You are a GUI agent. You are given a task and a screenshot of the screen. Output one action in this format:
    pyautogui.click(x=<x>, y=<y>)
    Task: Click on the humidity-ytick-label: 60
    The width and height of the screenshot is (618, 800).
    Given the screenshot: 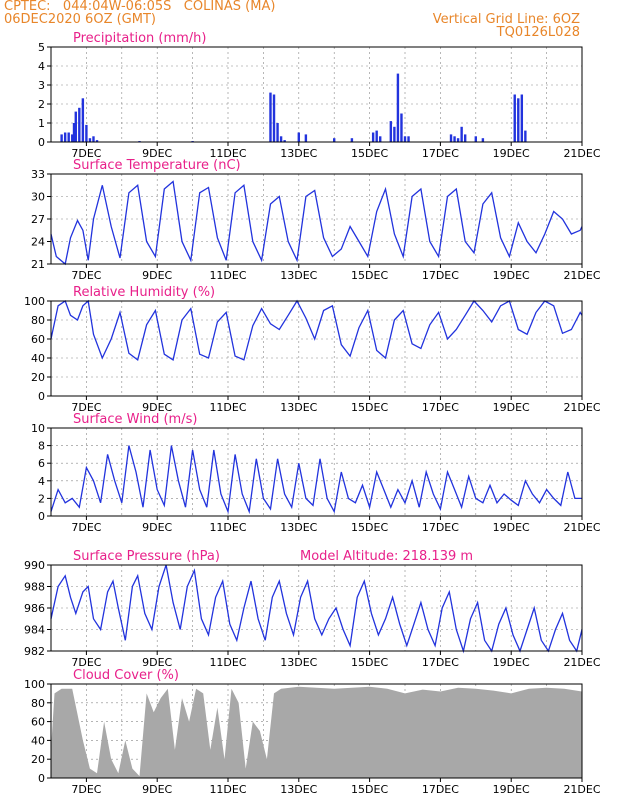 What is the action you would take?
    pyautogui.click(x=38, y=339)
    